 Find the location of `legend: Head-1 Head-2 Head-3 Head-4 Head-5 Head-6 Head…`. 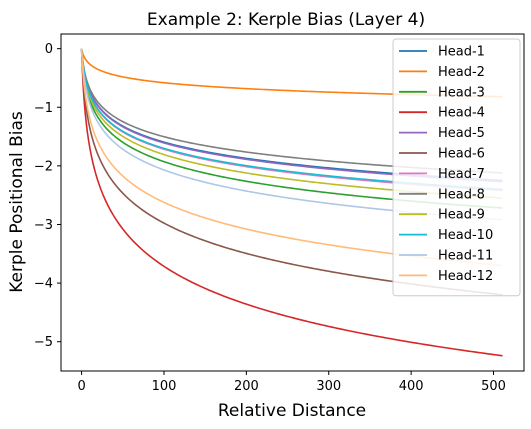

legend: Head-1 Head-2 Head-3 Head-4 Head-5 Head-6 Head… is located at coordinates (456, 167).